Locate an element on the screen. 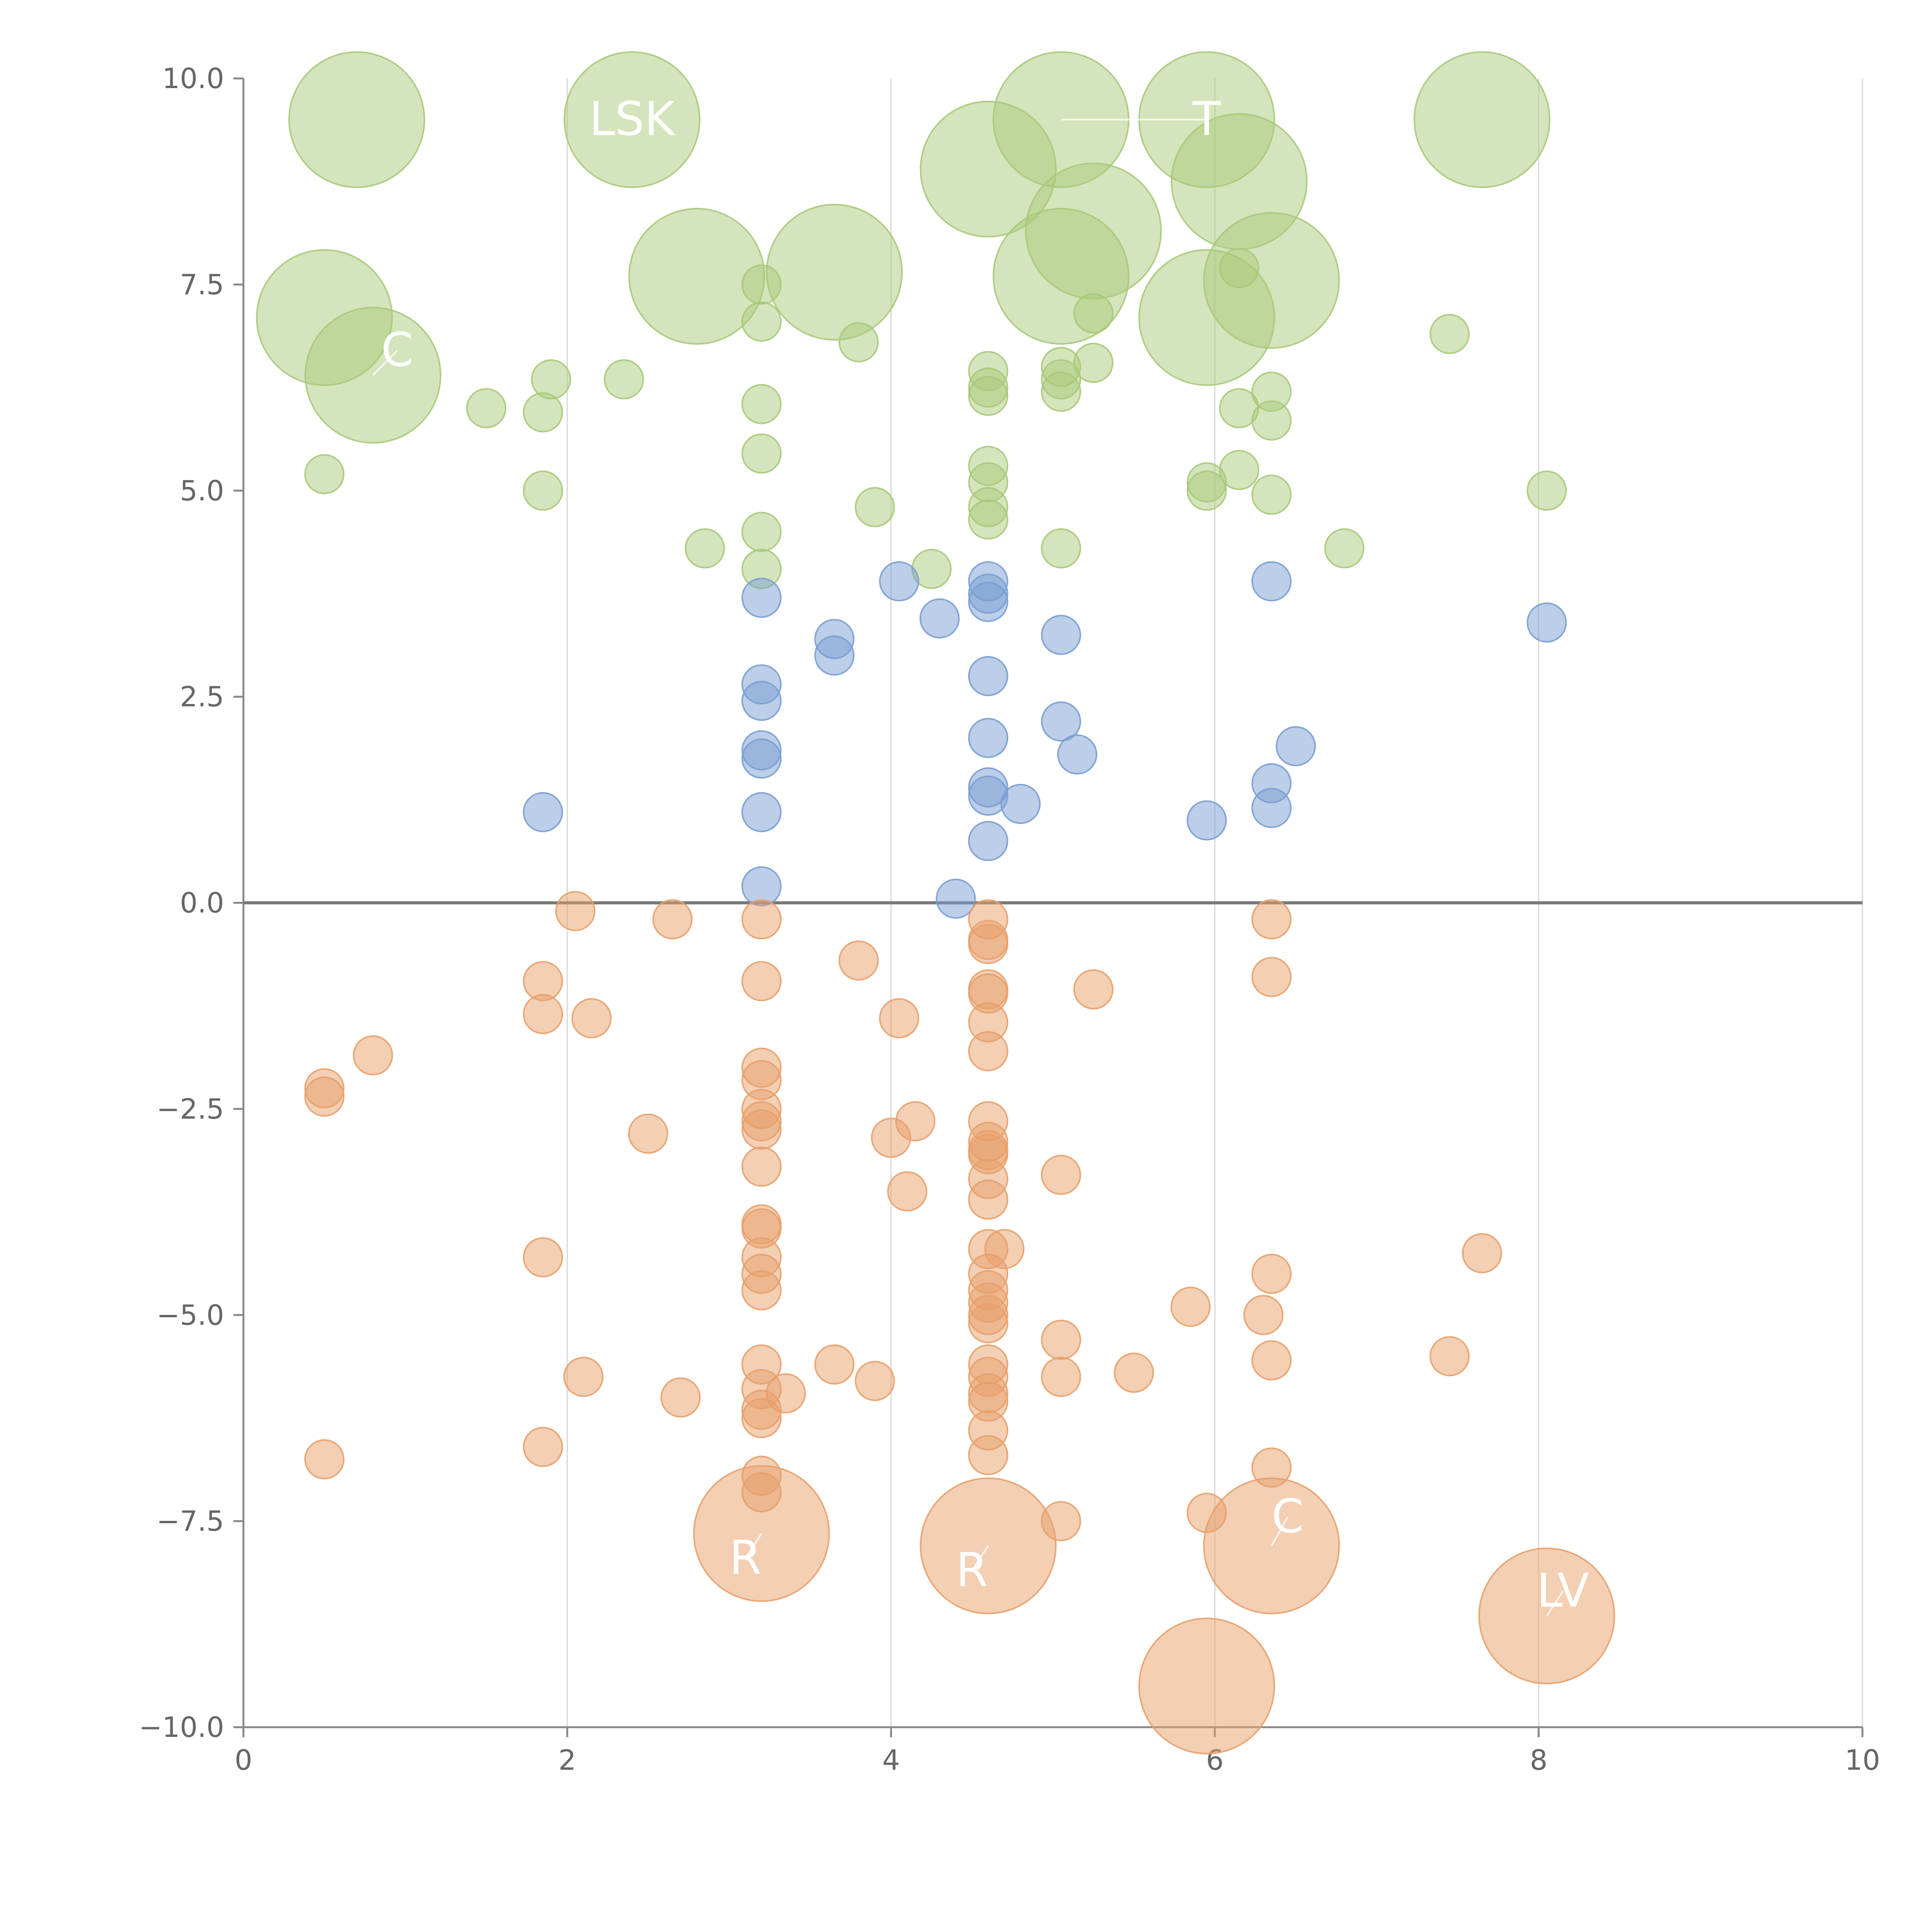 Image resolution: width=1932 pixels, height=1932 pixels. bubble-label: R is located at coordinates (972, 1570).